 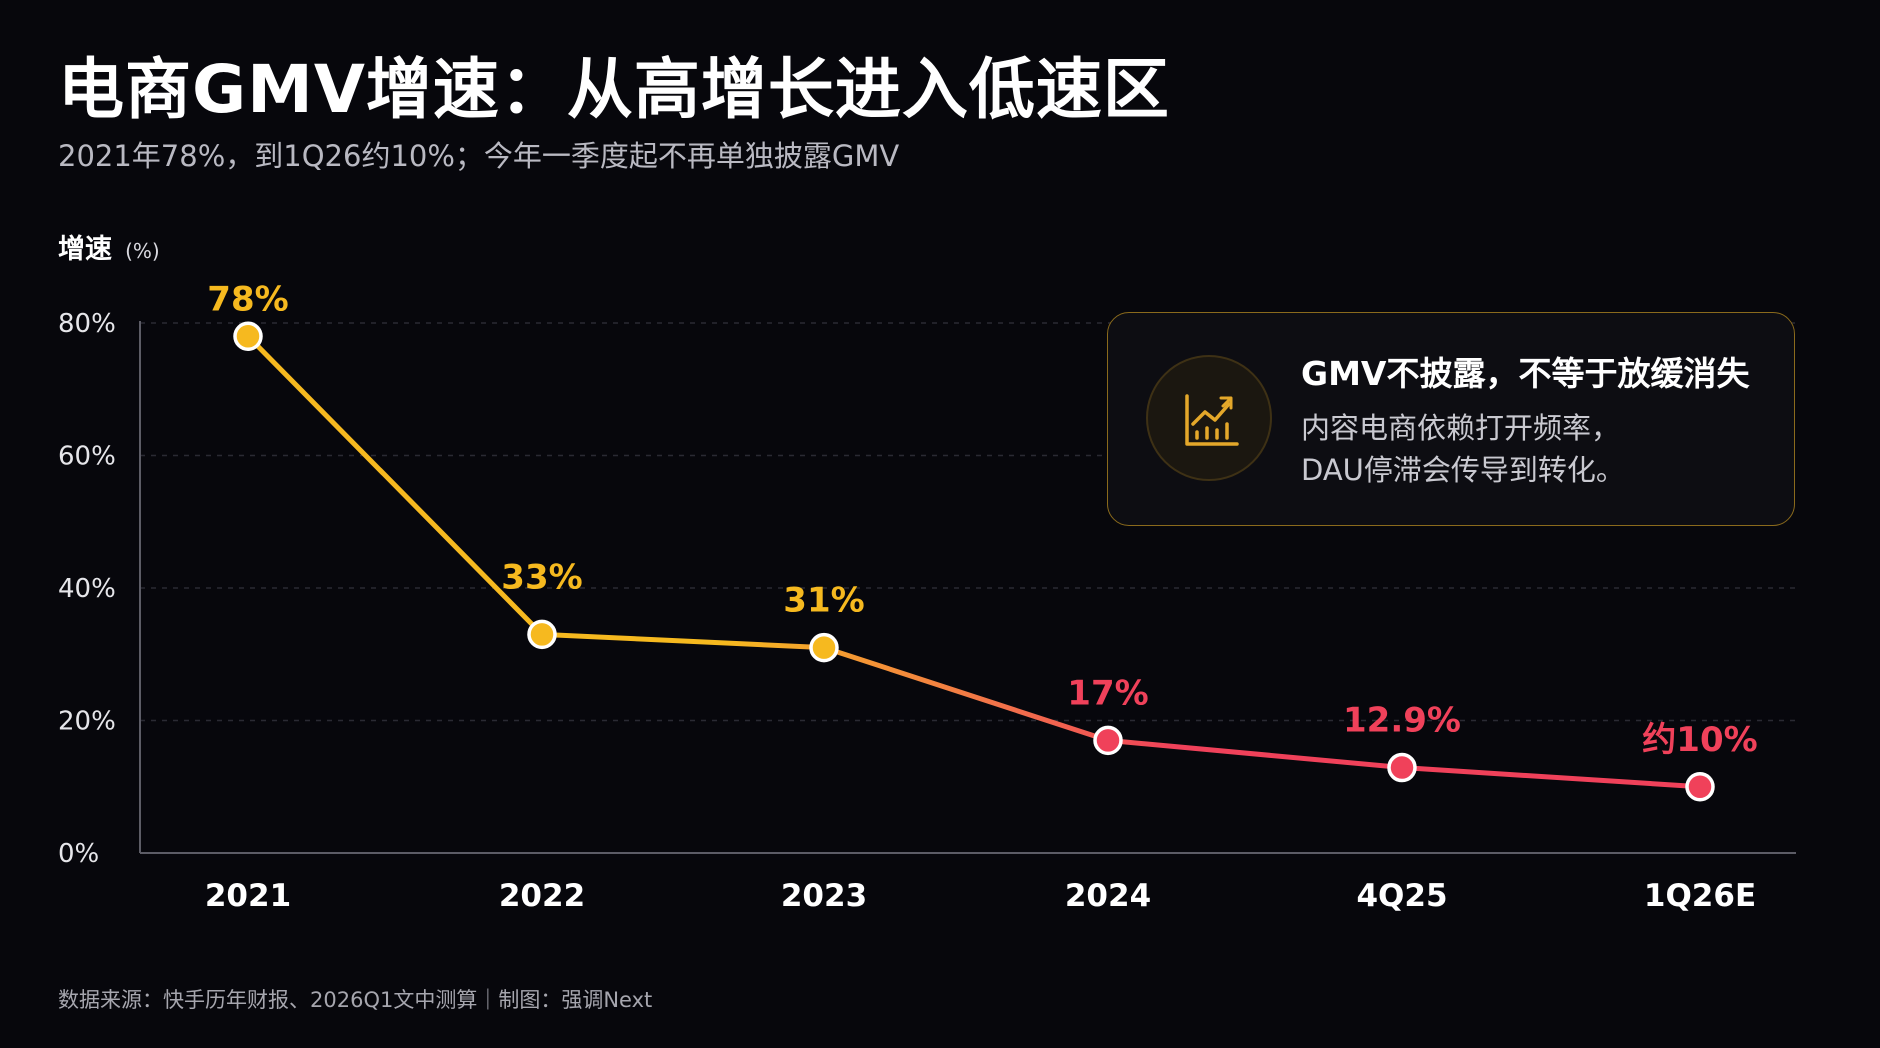 I want to click on data-label: 33%, so click(x=541, y=577).